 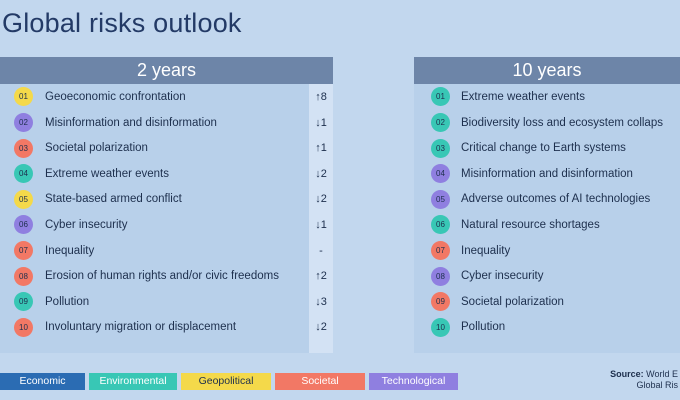 What do you see at coordinates (321, 96) in the screenshot?
I see `rank-change: ↑8` at bounding box center [321, 96].